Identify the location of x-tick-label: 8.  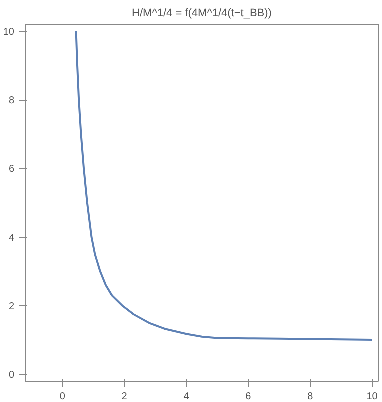
(311, 397).